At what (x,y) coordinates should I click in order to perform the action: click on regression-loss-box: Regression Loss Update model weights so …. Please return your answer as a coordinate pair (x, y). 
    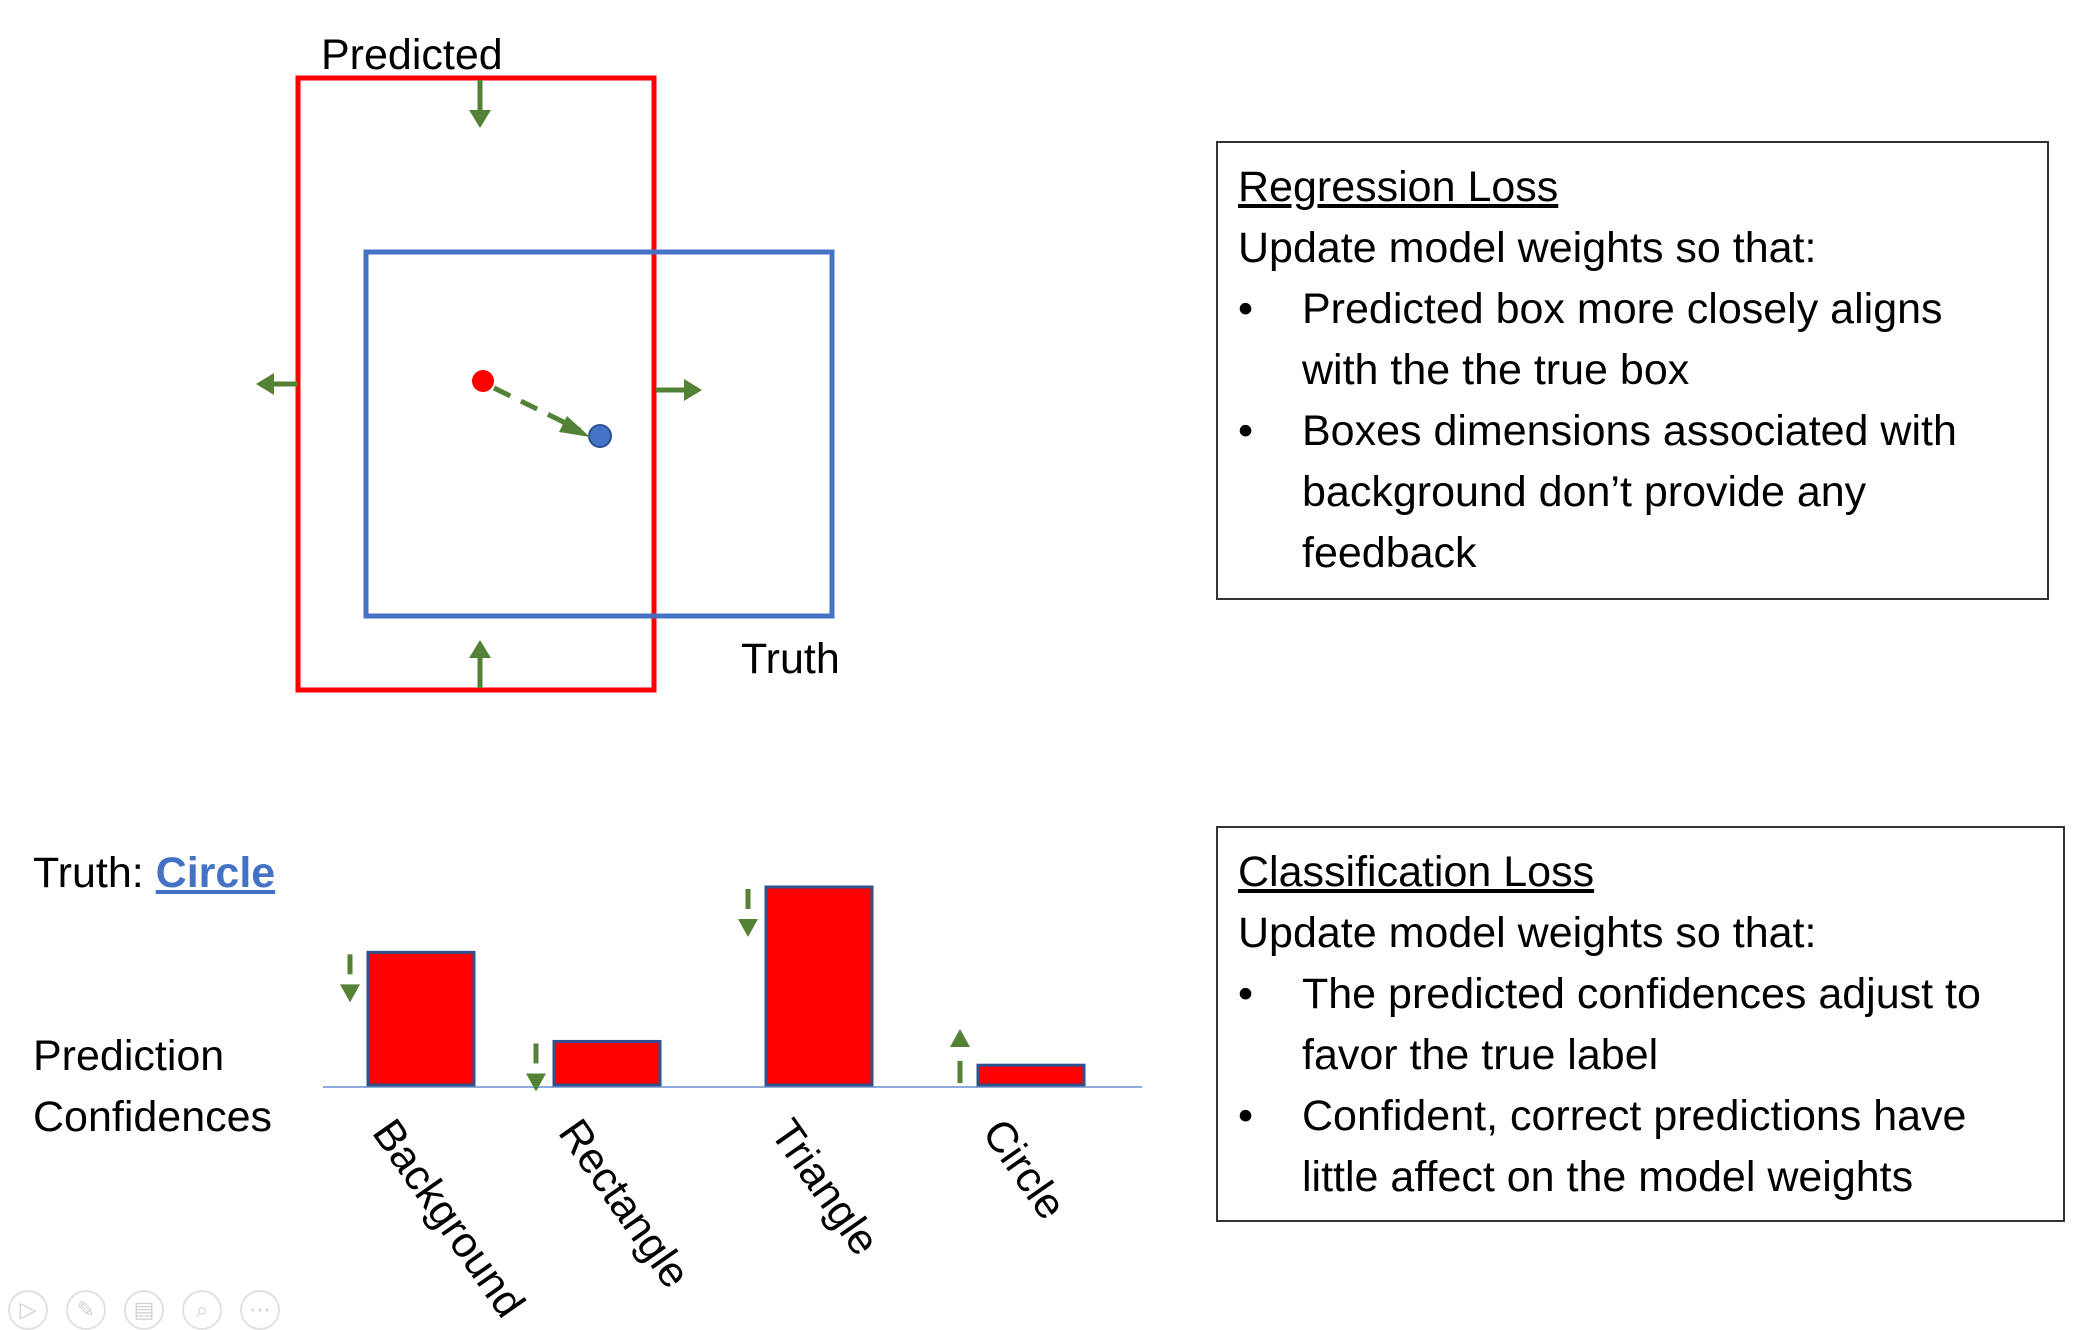
    Looking at the image, I should click on (1632, 370).